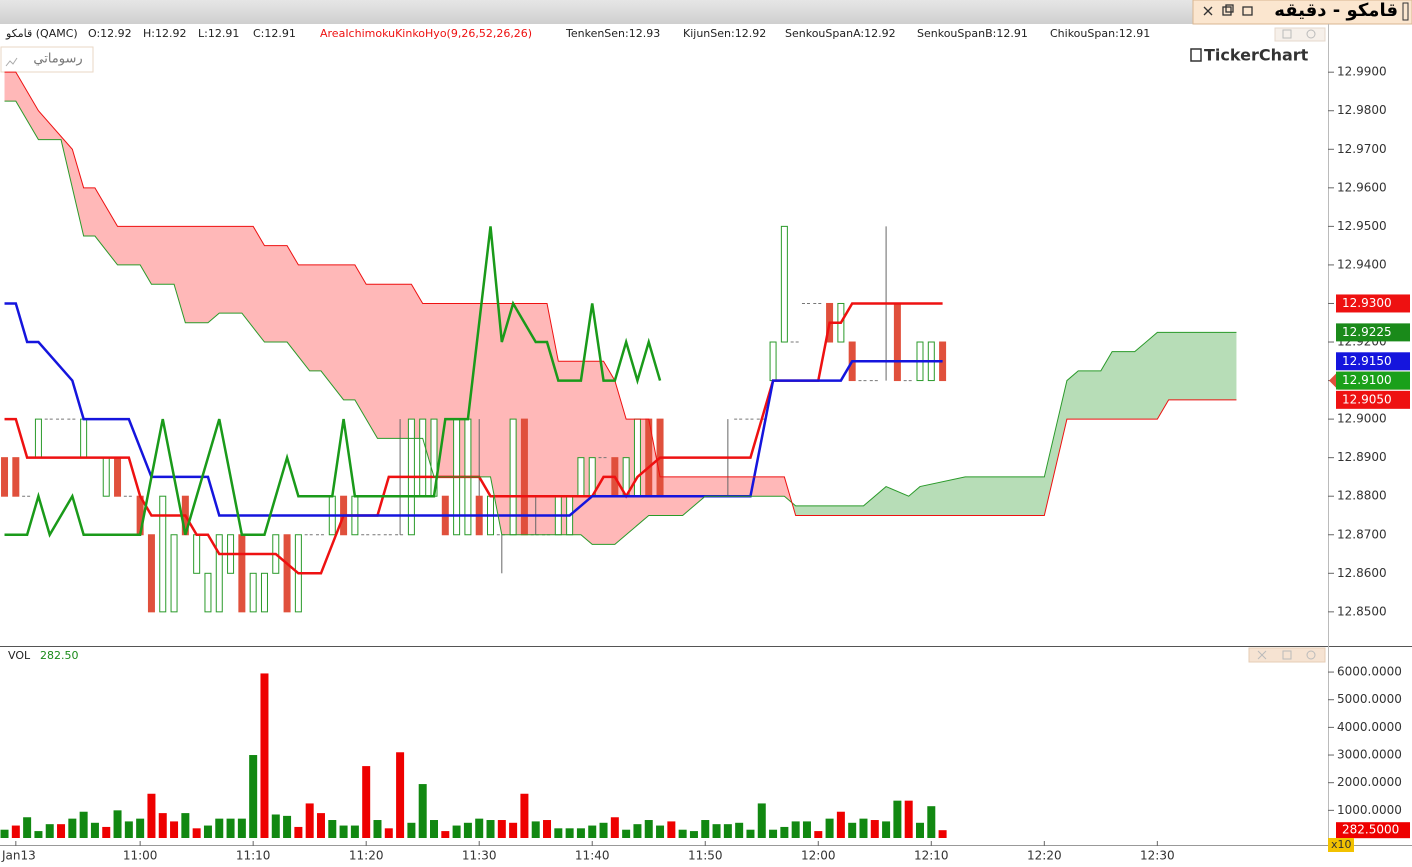 This screenshot has height=867, width=1412. Describe the element at coordinates (1367, 380) in the screenshot. I see `price-tag-label: 12.9100` at that location.